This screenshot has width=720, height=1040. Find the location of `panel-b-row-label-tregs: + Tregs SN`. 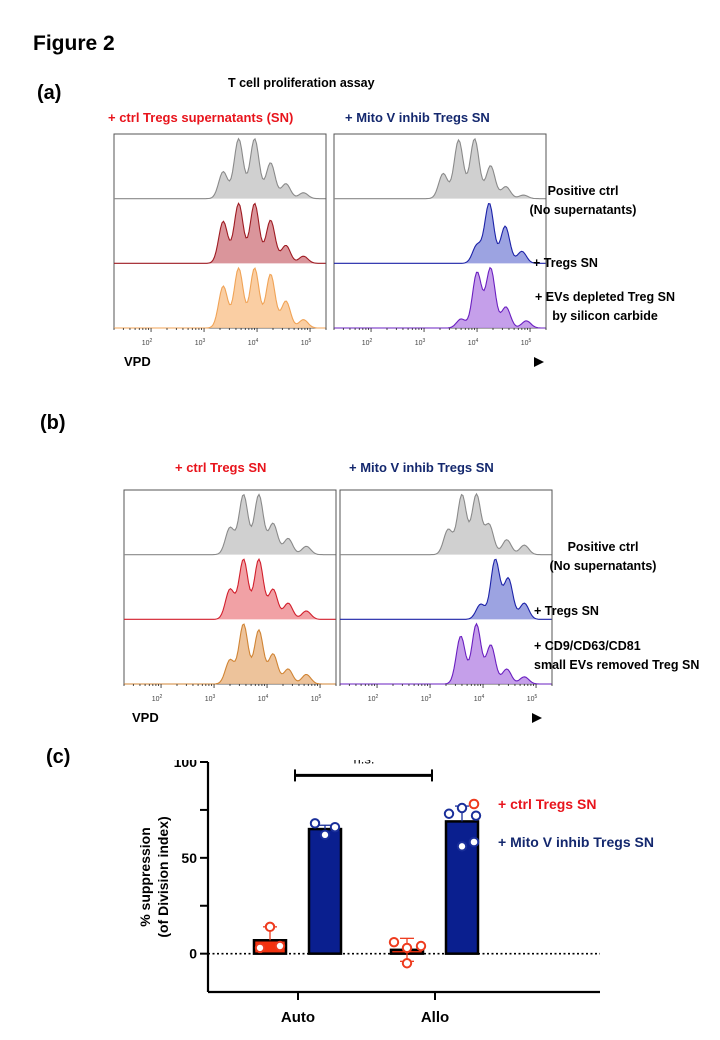

panel-b-row-label-tregs: + Tregs SN is located at coordinates (566, 611).